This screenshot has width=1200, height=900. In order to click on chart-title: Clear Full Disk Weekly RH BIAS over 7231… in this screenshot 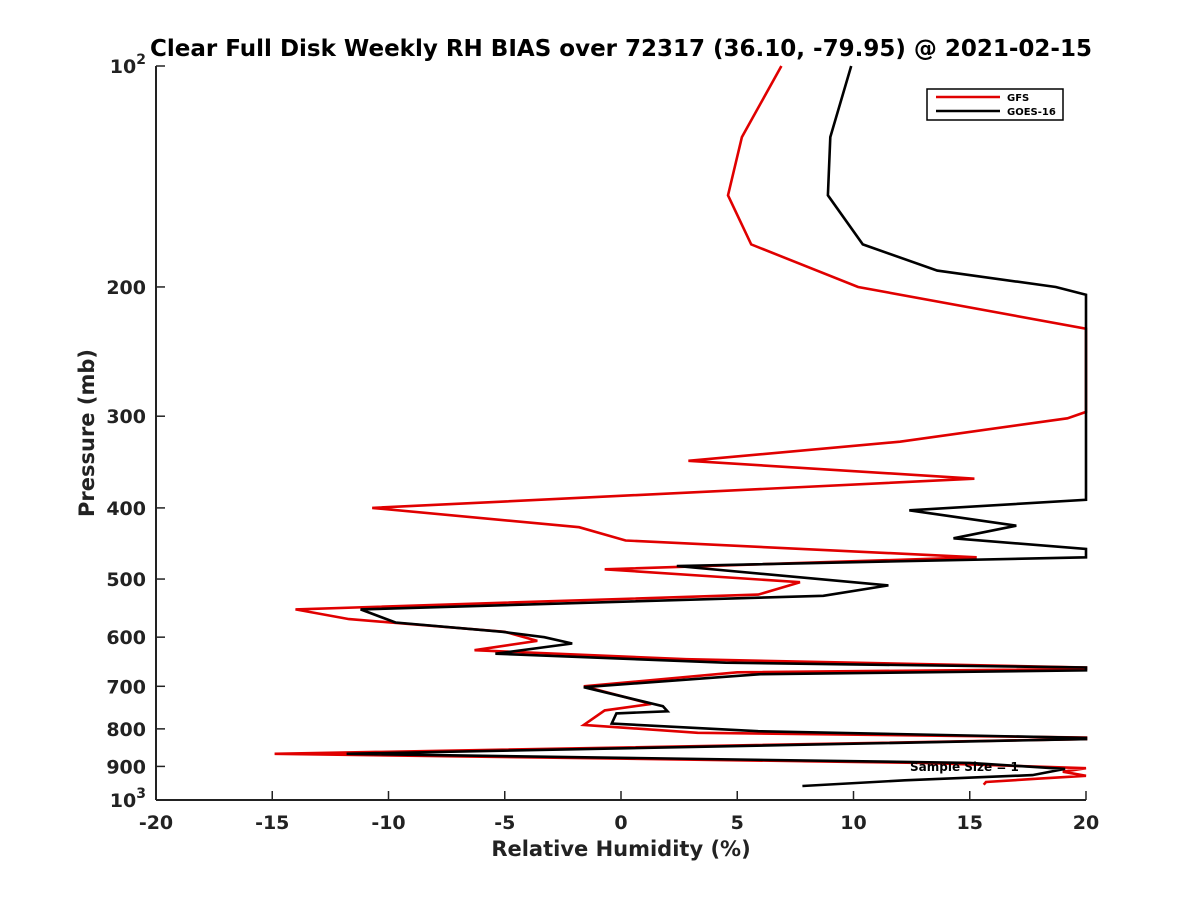, I will do `click(621, 49)`.